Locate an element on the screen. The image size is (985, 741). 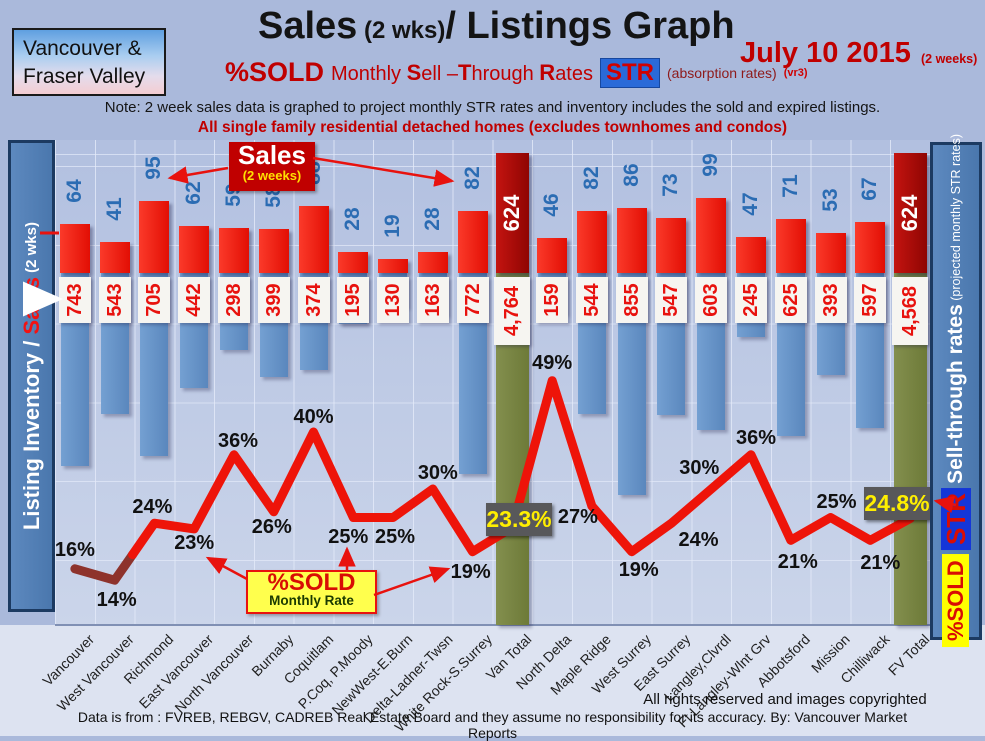
sales-callout-box: Sales (2 weeks) is located at coordinates (272, 166).